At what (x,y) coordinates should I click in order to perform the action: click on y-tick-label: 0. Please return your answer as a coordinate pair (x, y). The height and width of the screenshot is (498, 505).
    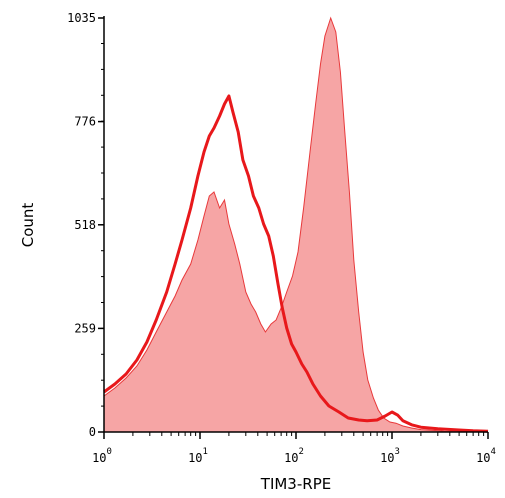
    Looking at the image, I should click on (92, 432).